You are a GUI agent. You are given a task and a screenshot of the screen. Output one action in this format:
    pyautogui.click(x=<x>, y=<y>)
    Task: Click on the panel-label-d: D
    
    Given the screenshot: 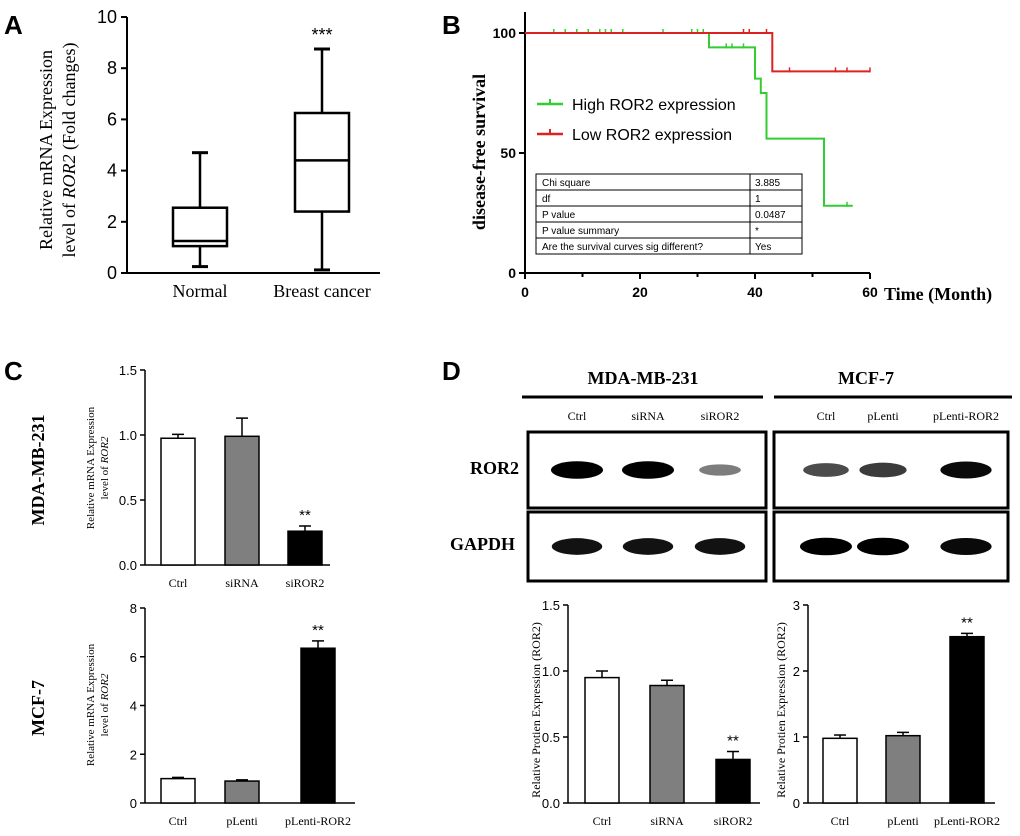 What is the action you would take?
    pyautogui.click(x=451, y=371)
    